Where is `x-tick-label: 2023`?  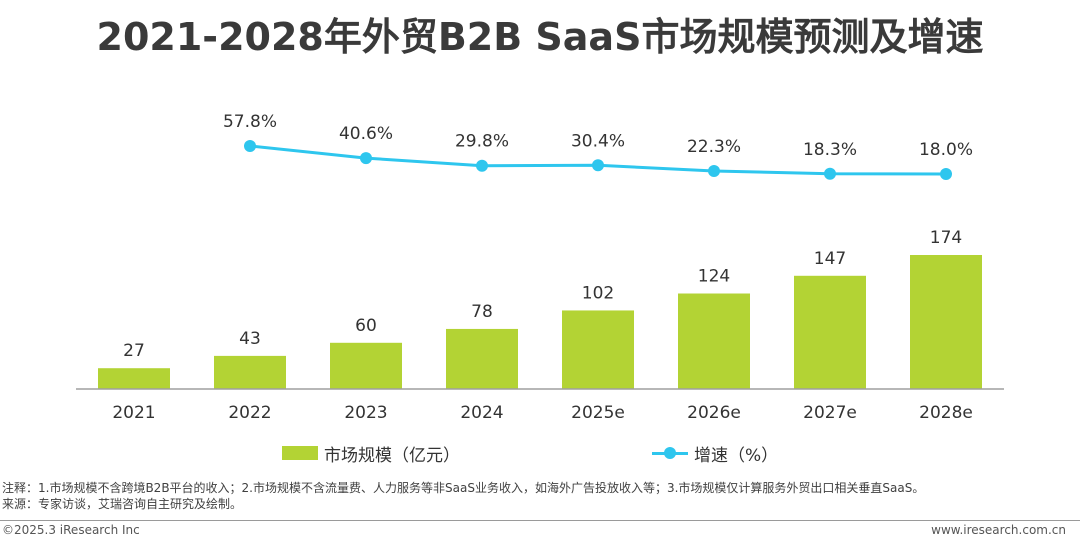 x-tick-label: 2023 is located at coordinates (365, 413).